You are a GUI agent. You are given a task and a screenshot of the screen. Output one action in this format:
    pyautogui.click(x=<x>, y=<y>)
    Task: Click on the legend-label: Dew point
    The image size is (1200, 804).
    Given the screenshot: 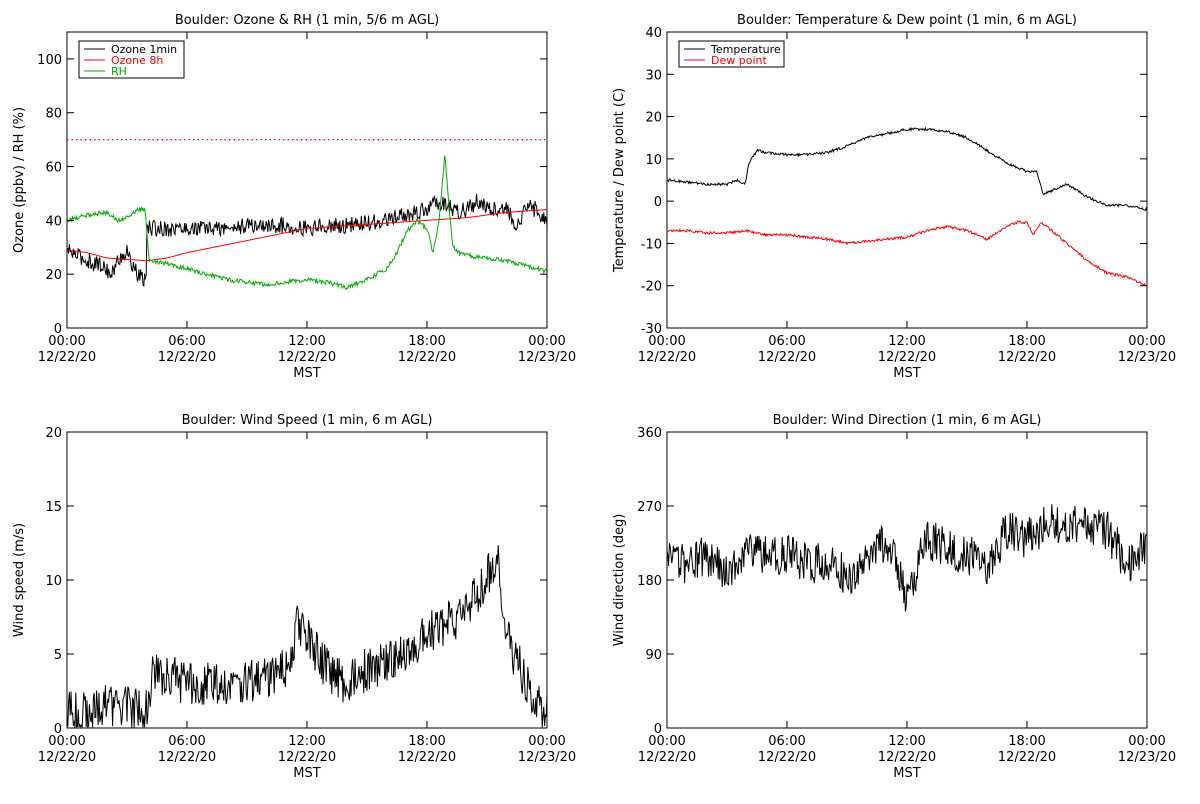 What is the action you would take?
    pyautogui.click(x=739, y=60)
    